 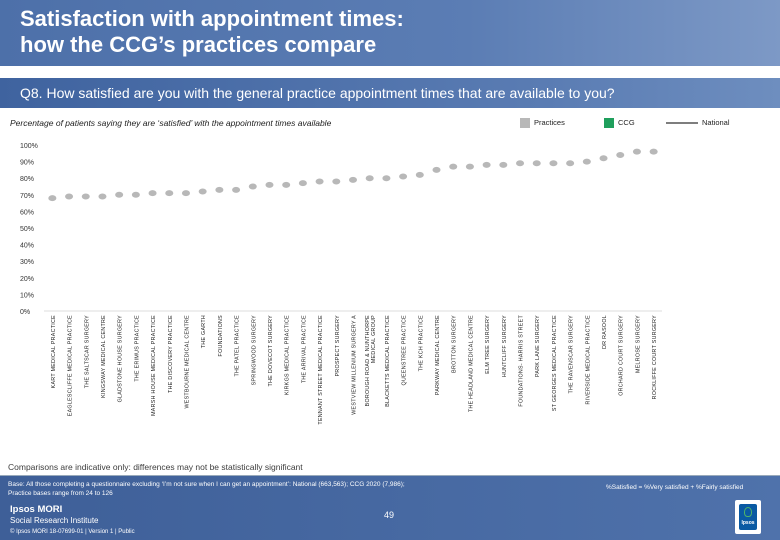 What do you see at coordinates (505, 346) in the screenshot?
I see `category-label: HUNTCLIFF SURGERY` at bounding box center [505, 346].